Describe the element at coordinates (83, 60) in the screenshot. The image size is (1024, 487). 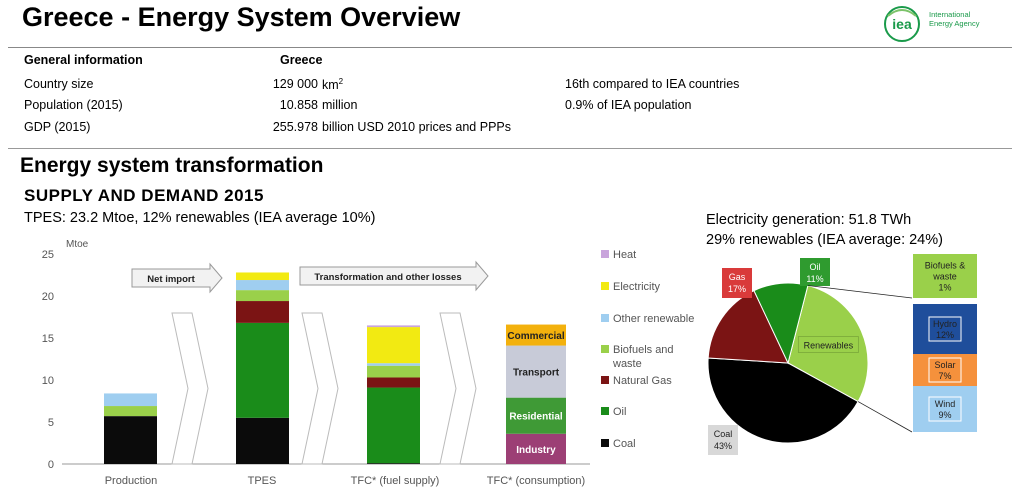
I see `general-info-heading: General information` at that location.